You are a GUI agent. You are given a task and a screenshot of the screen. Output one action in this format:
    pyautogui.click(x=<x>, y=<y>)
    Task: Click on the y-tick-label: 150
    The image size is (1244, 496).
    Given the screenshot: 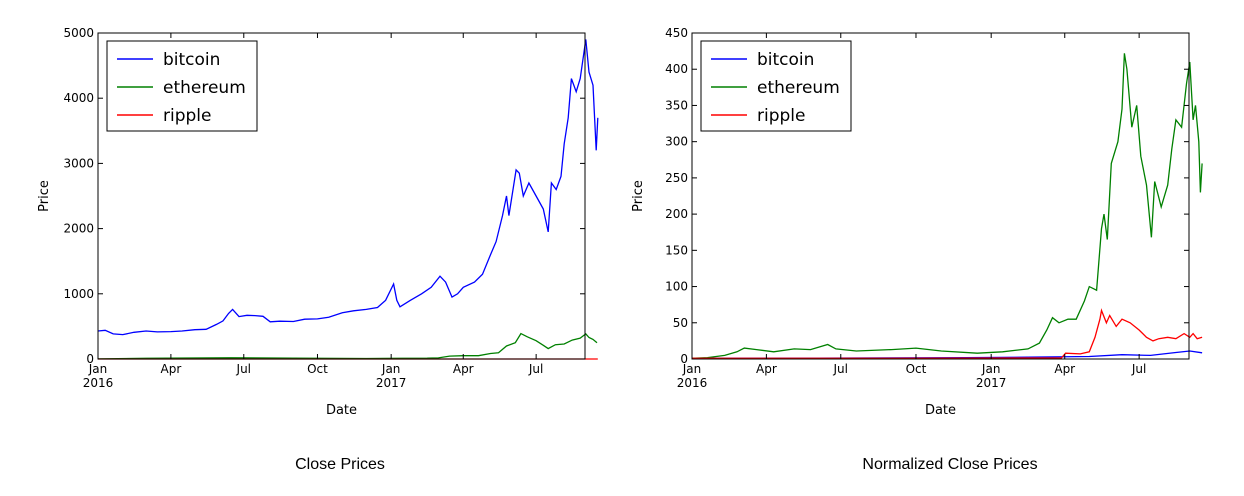 What is the action you would take?
    pyautogui.click(x=676, y=250)
    